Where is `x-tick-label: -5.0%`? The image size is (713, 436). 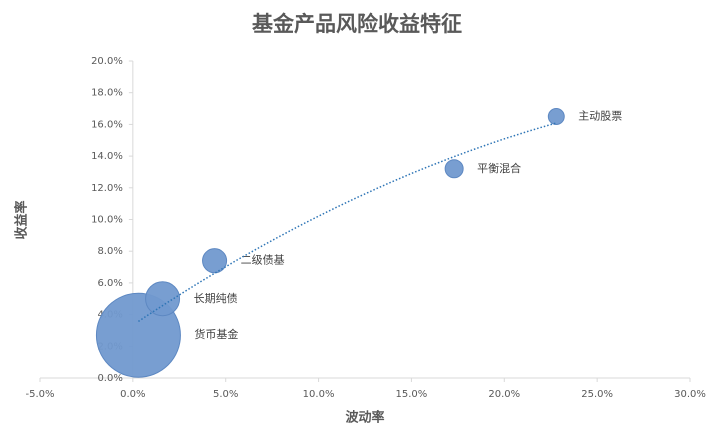
x-tick-label: -5.0% is located at coordinates (39, 394).